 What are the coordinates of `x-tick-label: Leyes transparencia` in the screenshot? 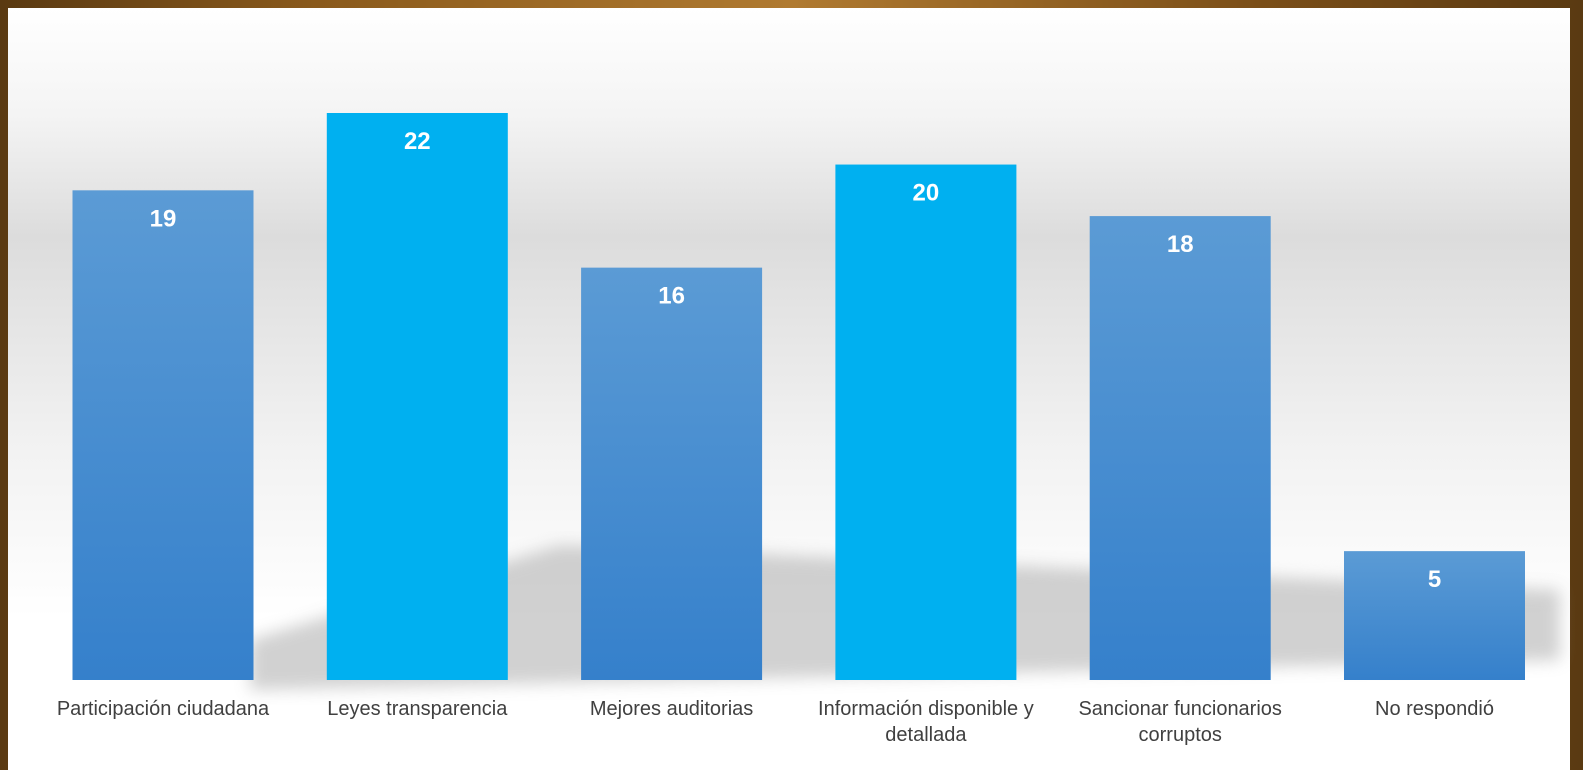 It's located at (417, 709).